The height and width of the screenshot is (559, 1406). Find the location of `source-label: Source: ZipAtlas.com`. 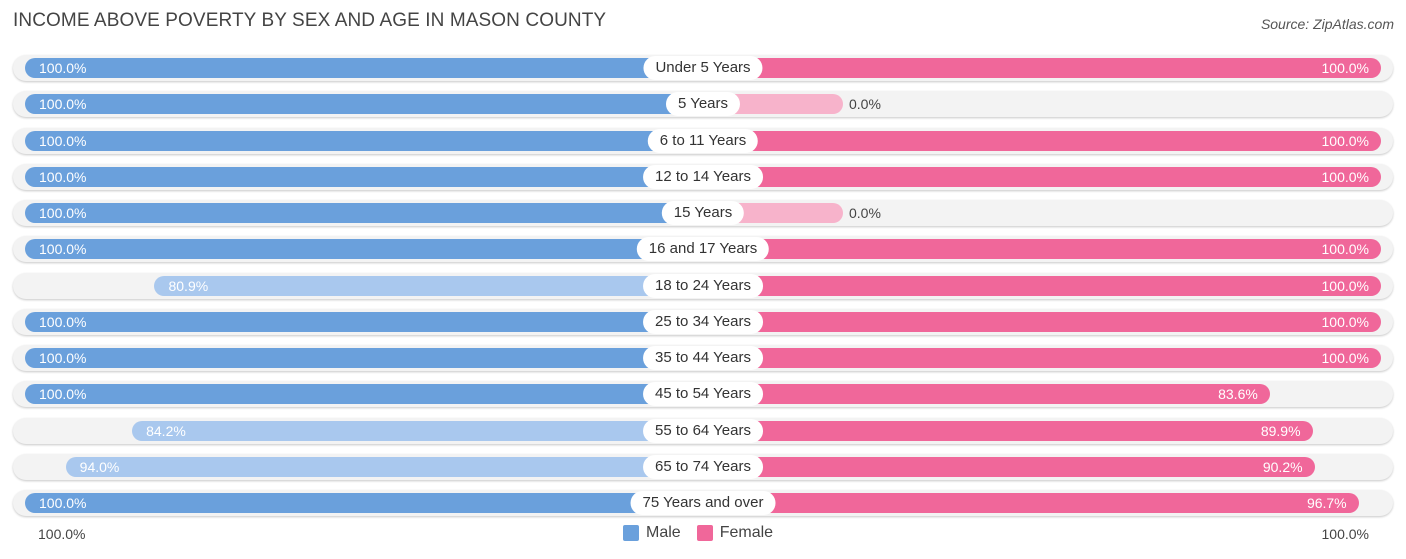

source-label: Source: ZipAtlas.com is located at coordinates (1327, 24).